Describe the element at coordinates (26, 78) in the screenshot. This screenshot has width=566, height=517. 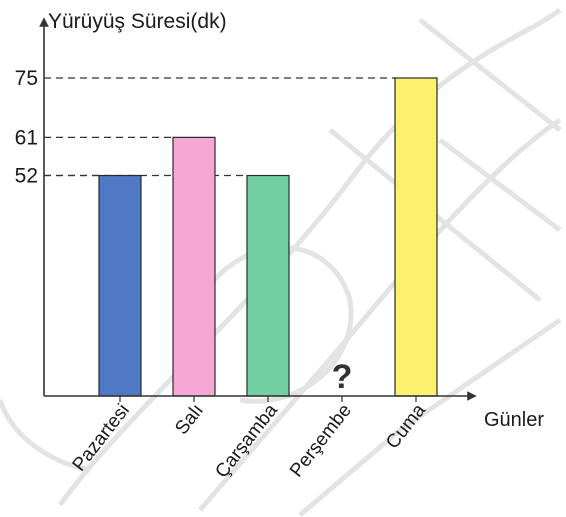
I see `y-tick-label: 75` at that location.